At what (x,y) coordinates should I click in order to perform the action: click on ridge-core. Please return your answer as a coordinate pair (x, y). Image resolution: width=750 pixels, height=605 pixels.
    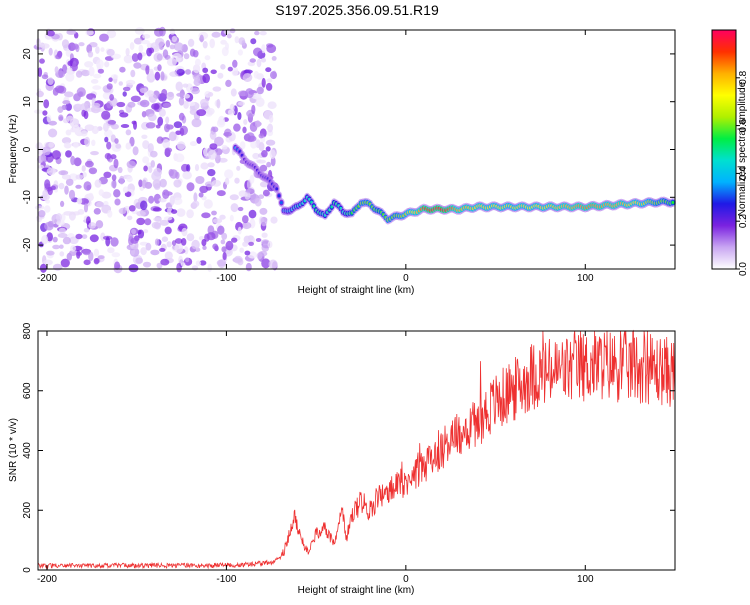
    Looking at the image, I should click on (279, 196).